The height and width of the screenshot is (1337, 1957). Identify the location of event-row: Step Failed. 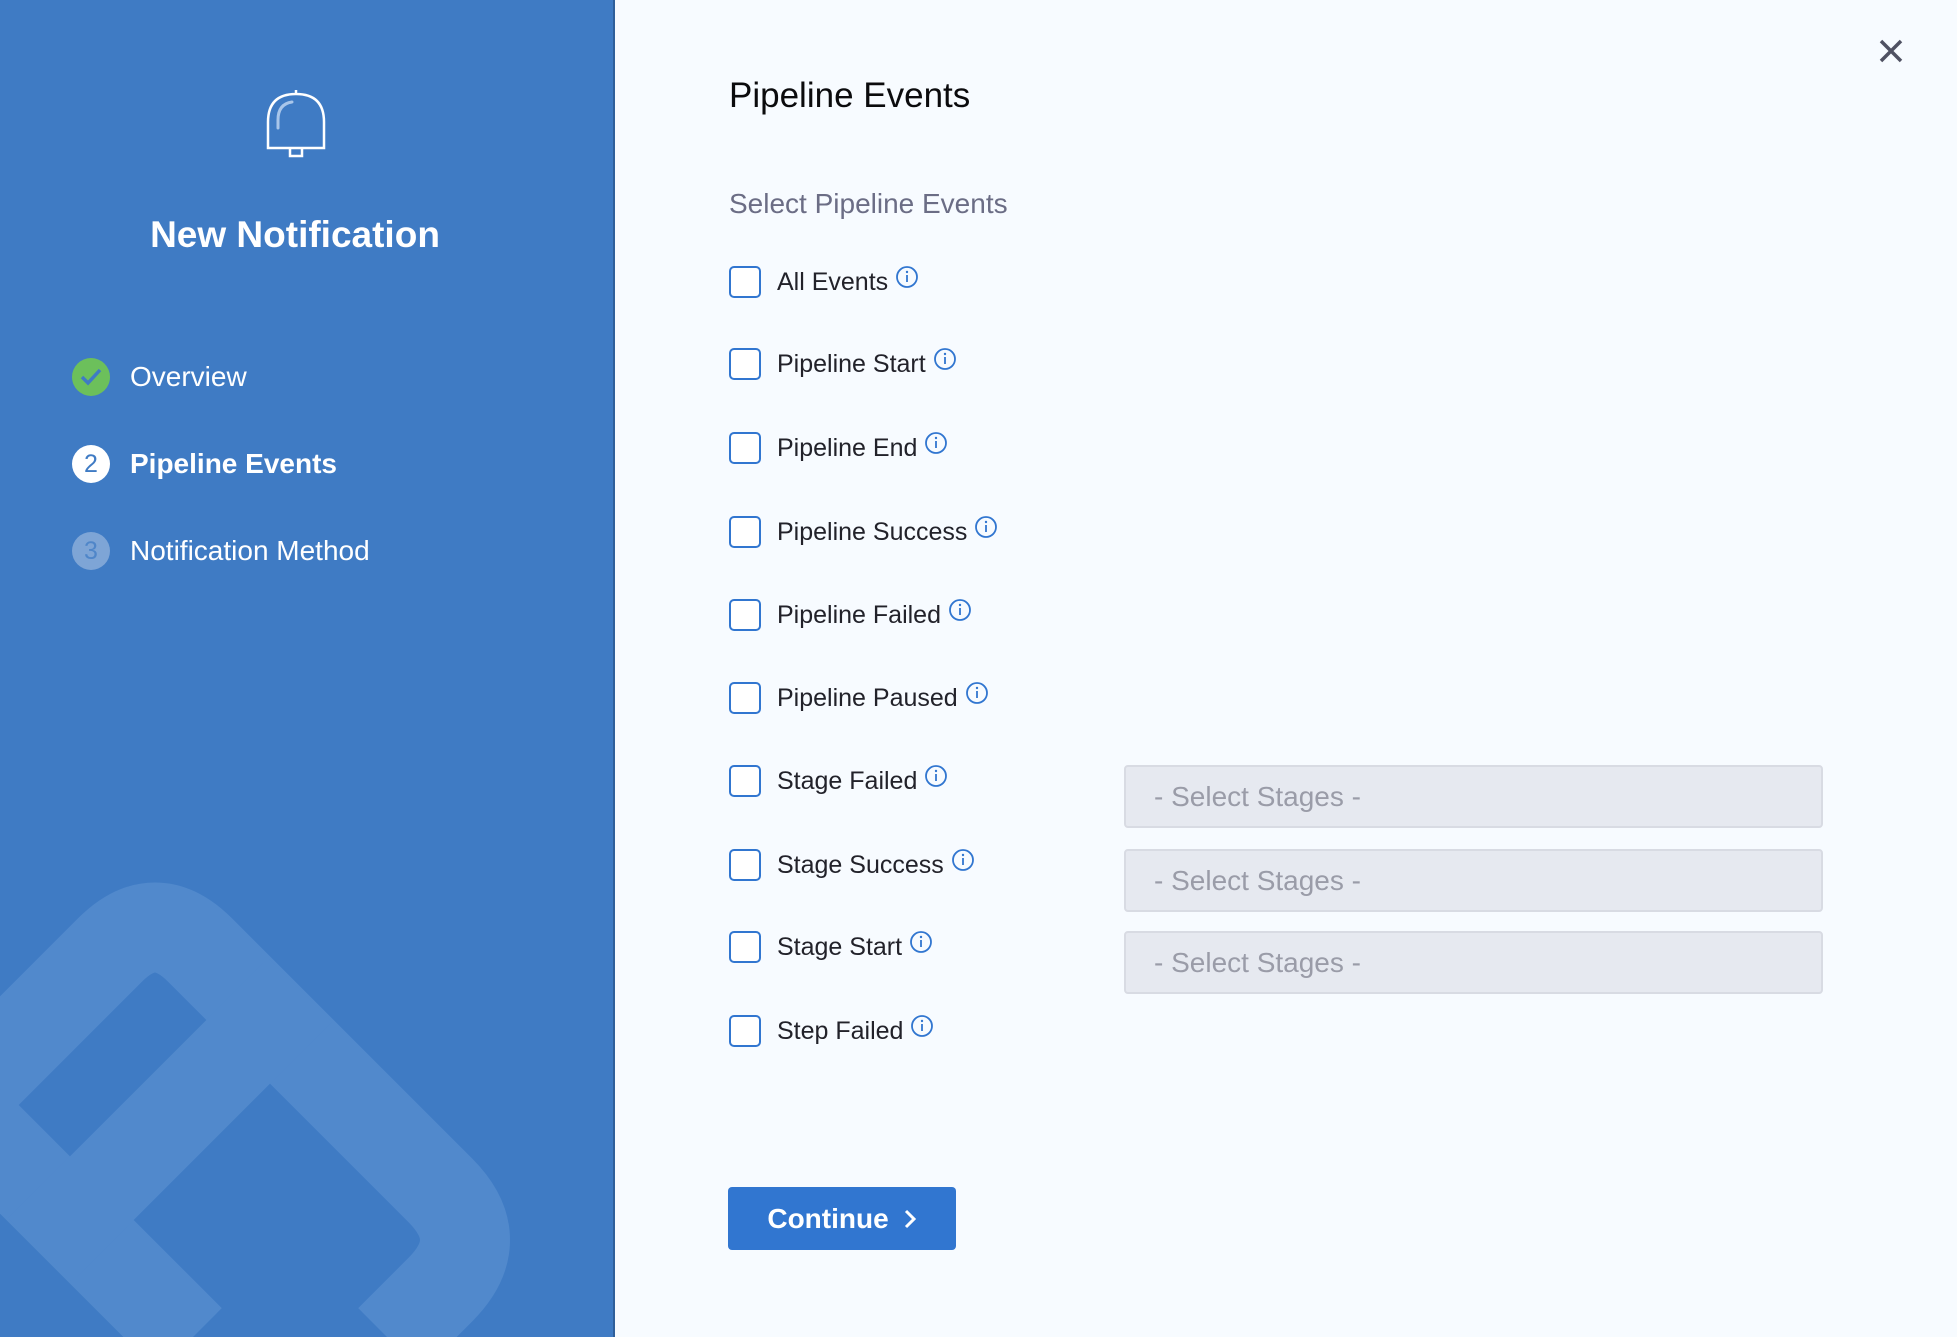
(831, 1031).